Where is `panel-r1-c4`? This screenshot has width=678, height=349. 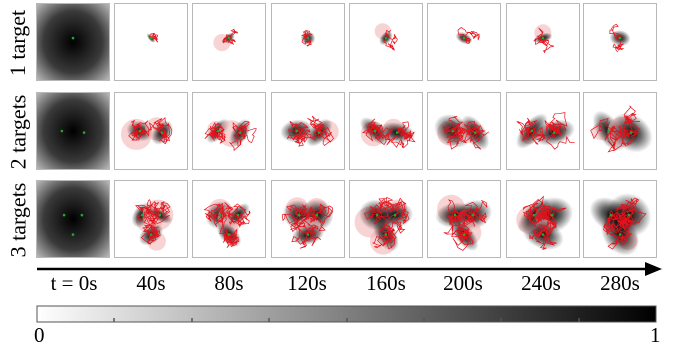 panel-r1-c4 is located at coordinates (308, 42).